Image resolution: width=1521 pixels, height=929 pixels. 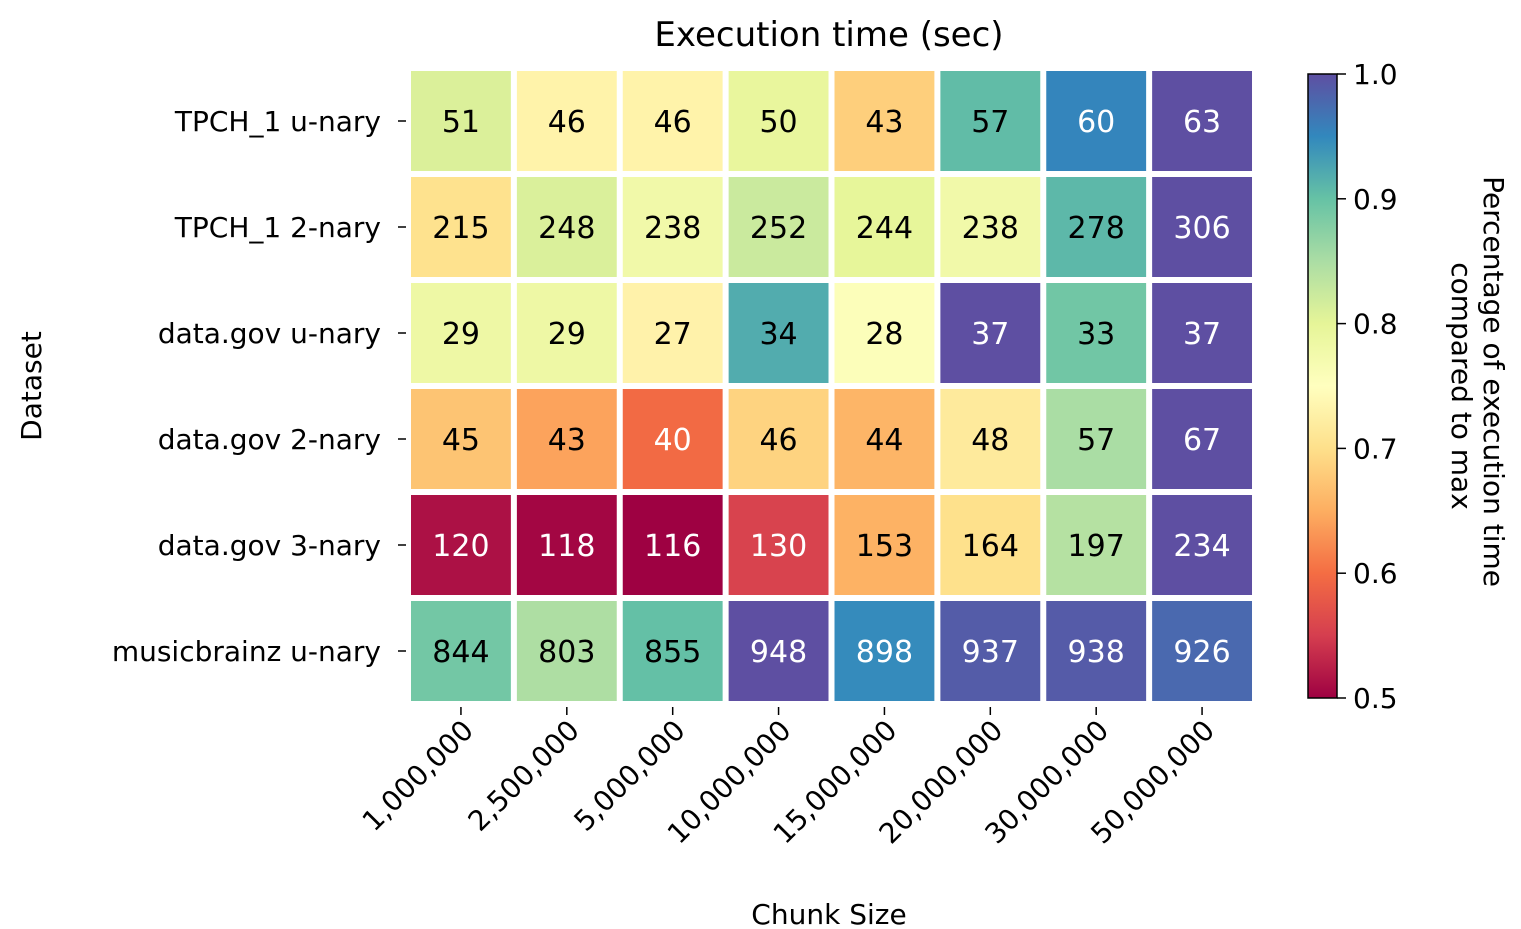 What do you see at coordinates (1375, 448) in the screenshot?
I see `colorbar-tick-label: 0.7` at bounding box center [1375, 448].